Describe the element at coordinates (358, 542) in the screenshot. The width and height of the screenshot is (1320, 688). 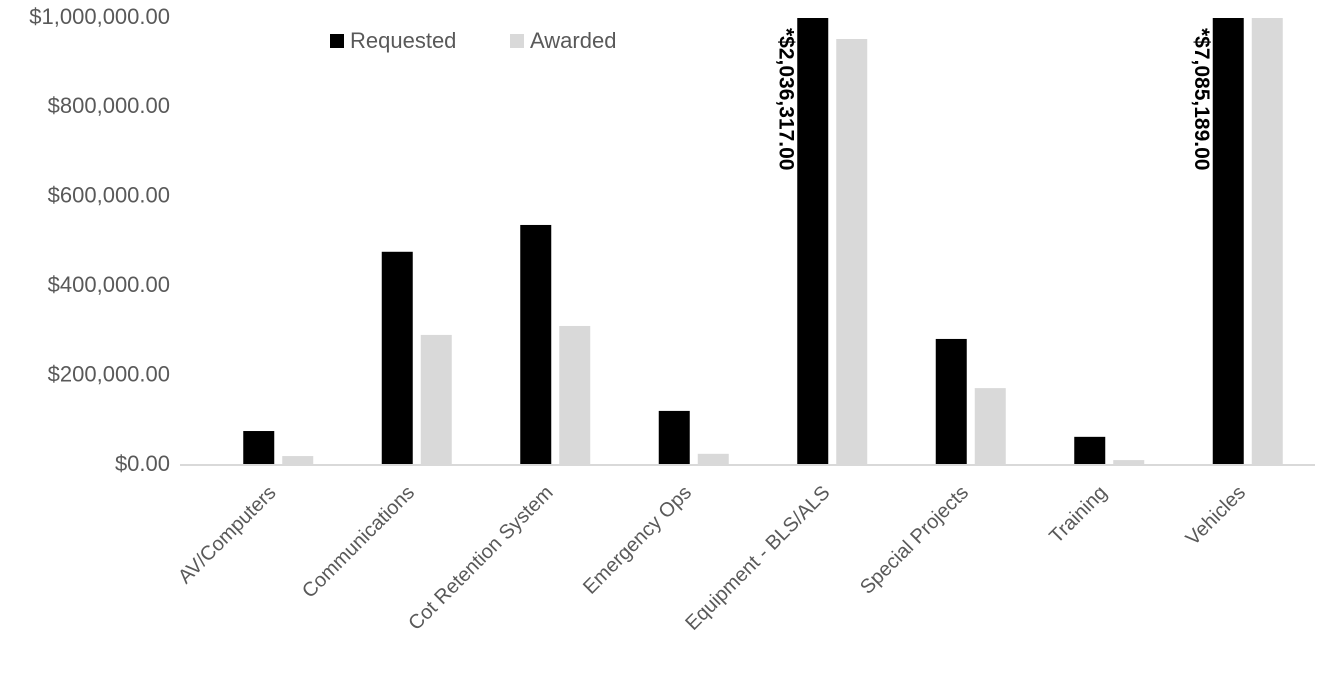
I see `x-tick-label: Communications` at that location.